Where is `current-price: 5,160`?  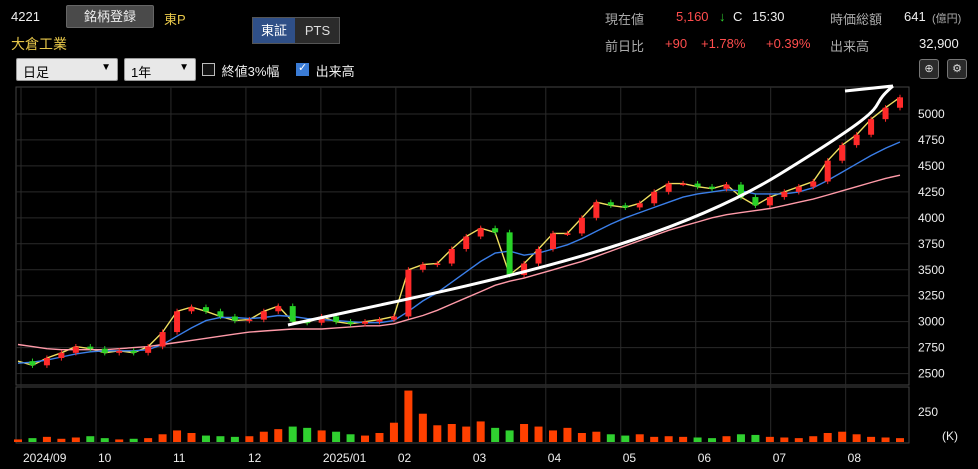
current-price: 5,160 is located at coordinates (692, 16).